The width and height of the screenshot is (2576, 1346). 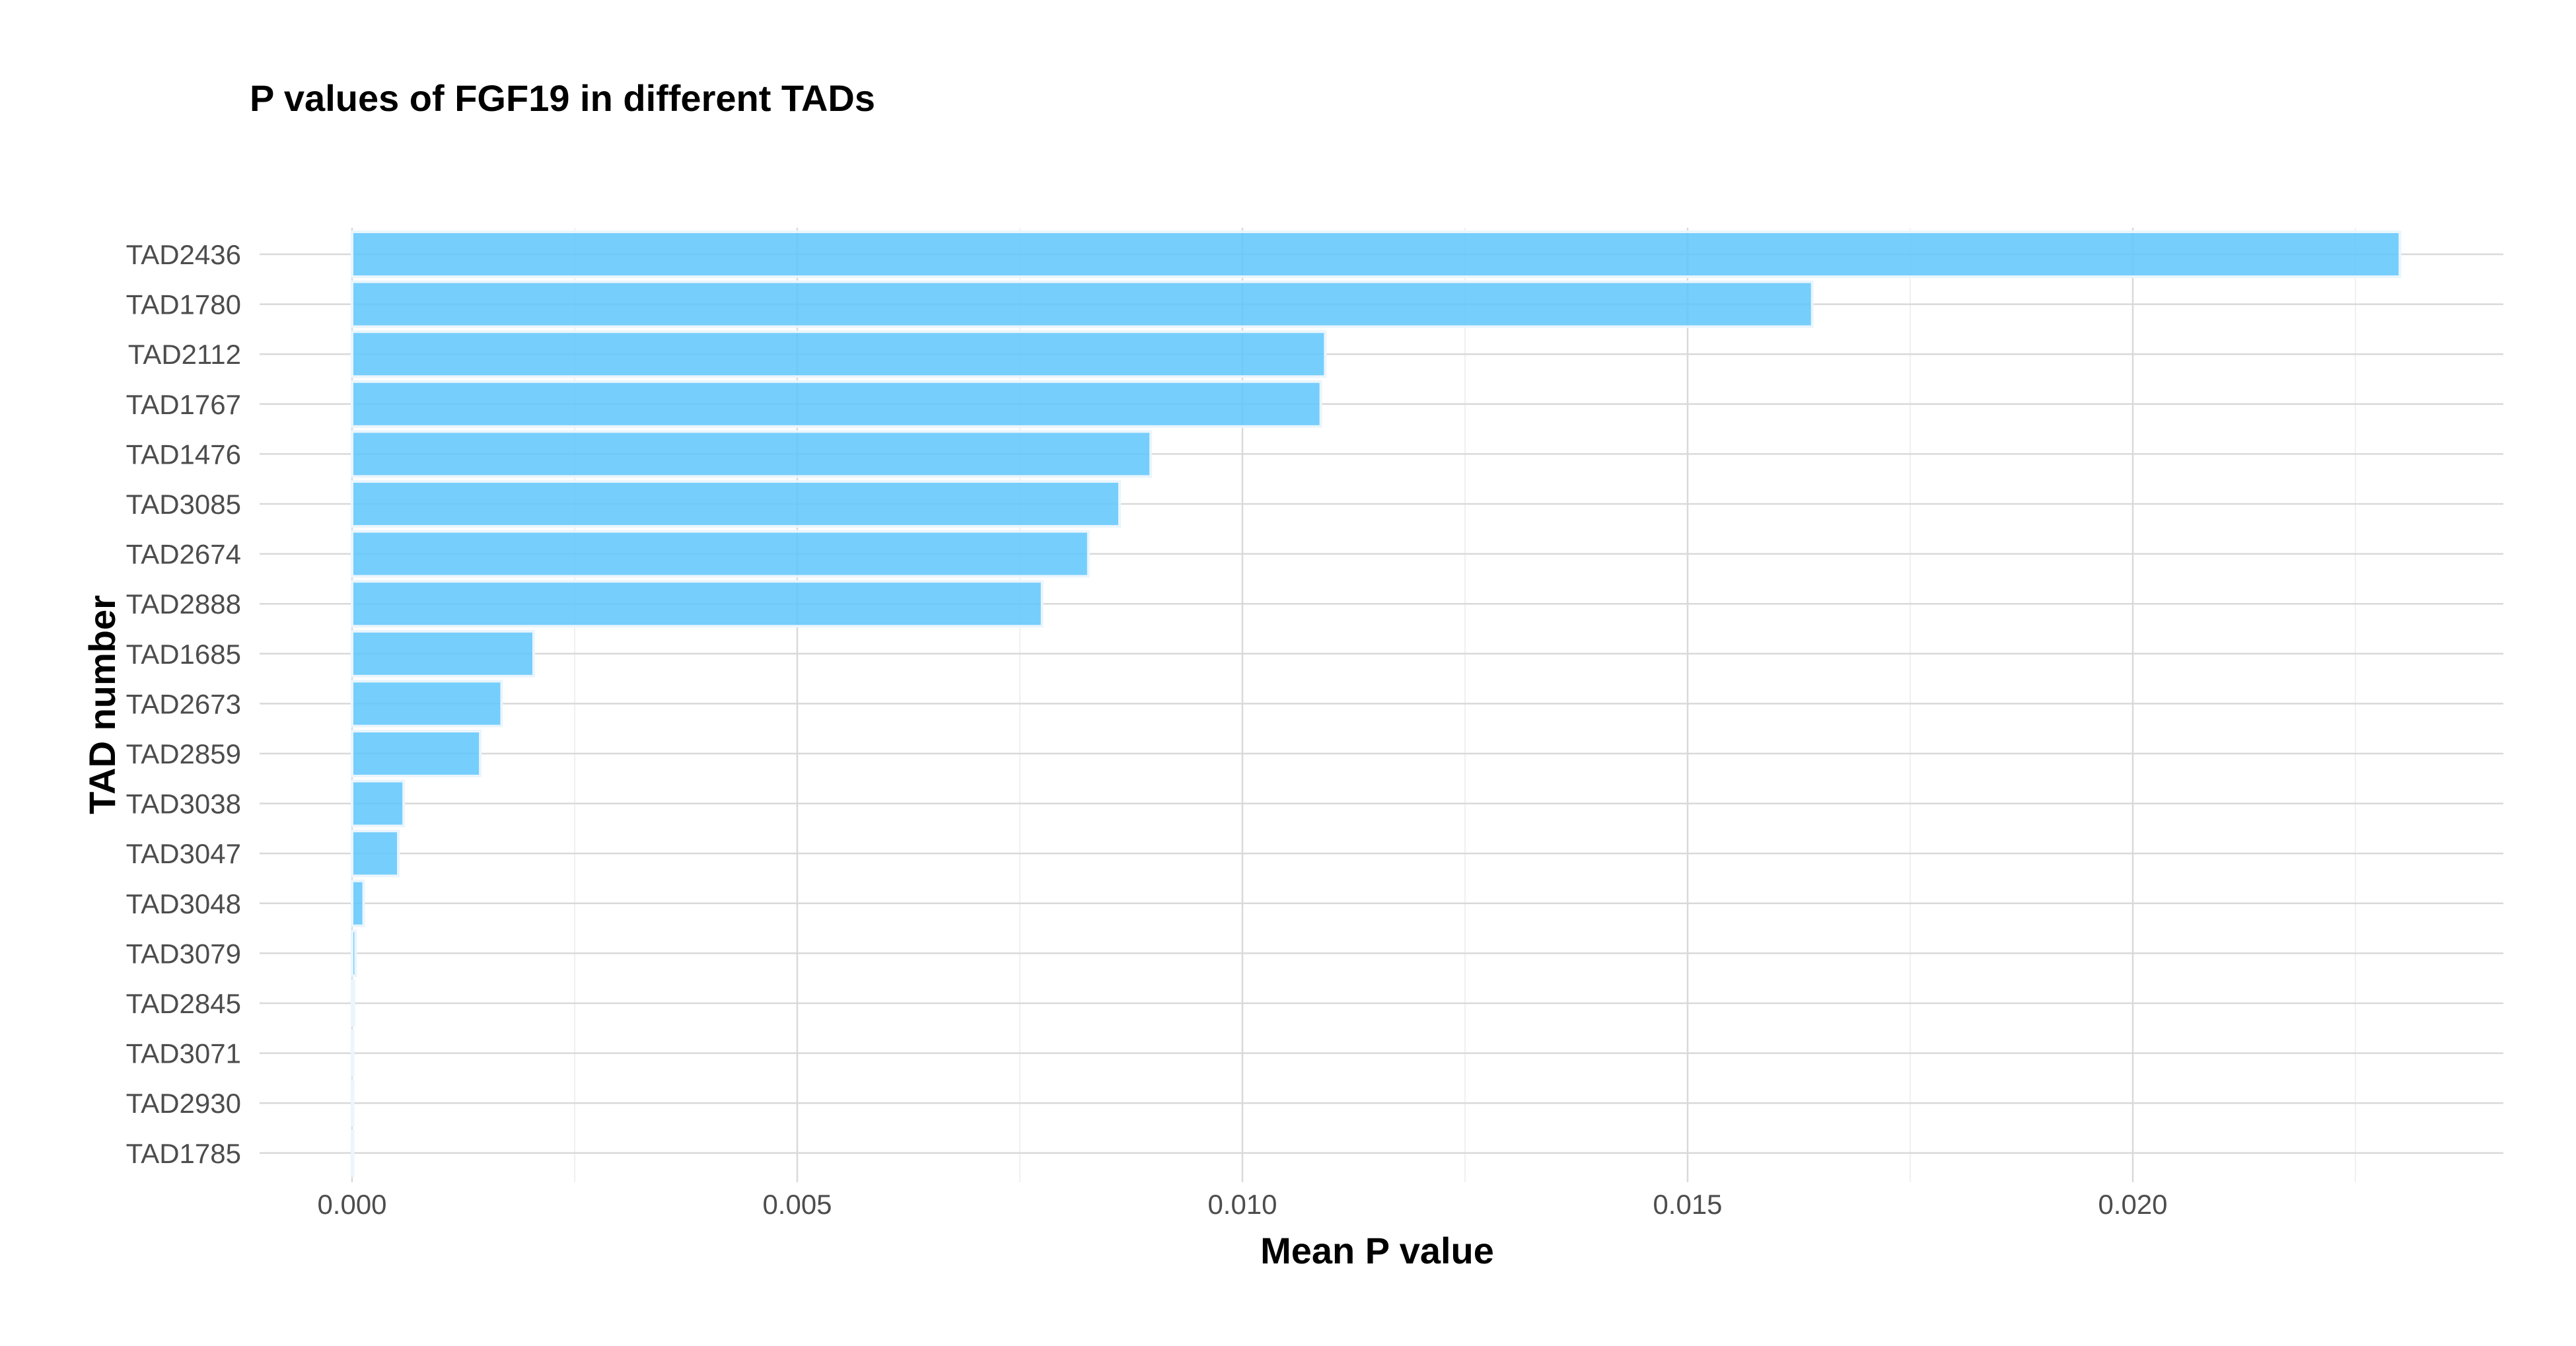 What do you see at coordinates (184, 1153) in the screenshot?
I see `y-tick-label: TAD1785` at bounding box center [184, 1153].